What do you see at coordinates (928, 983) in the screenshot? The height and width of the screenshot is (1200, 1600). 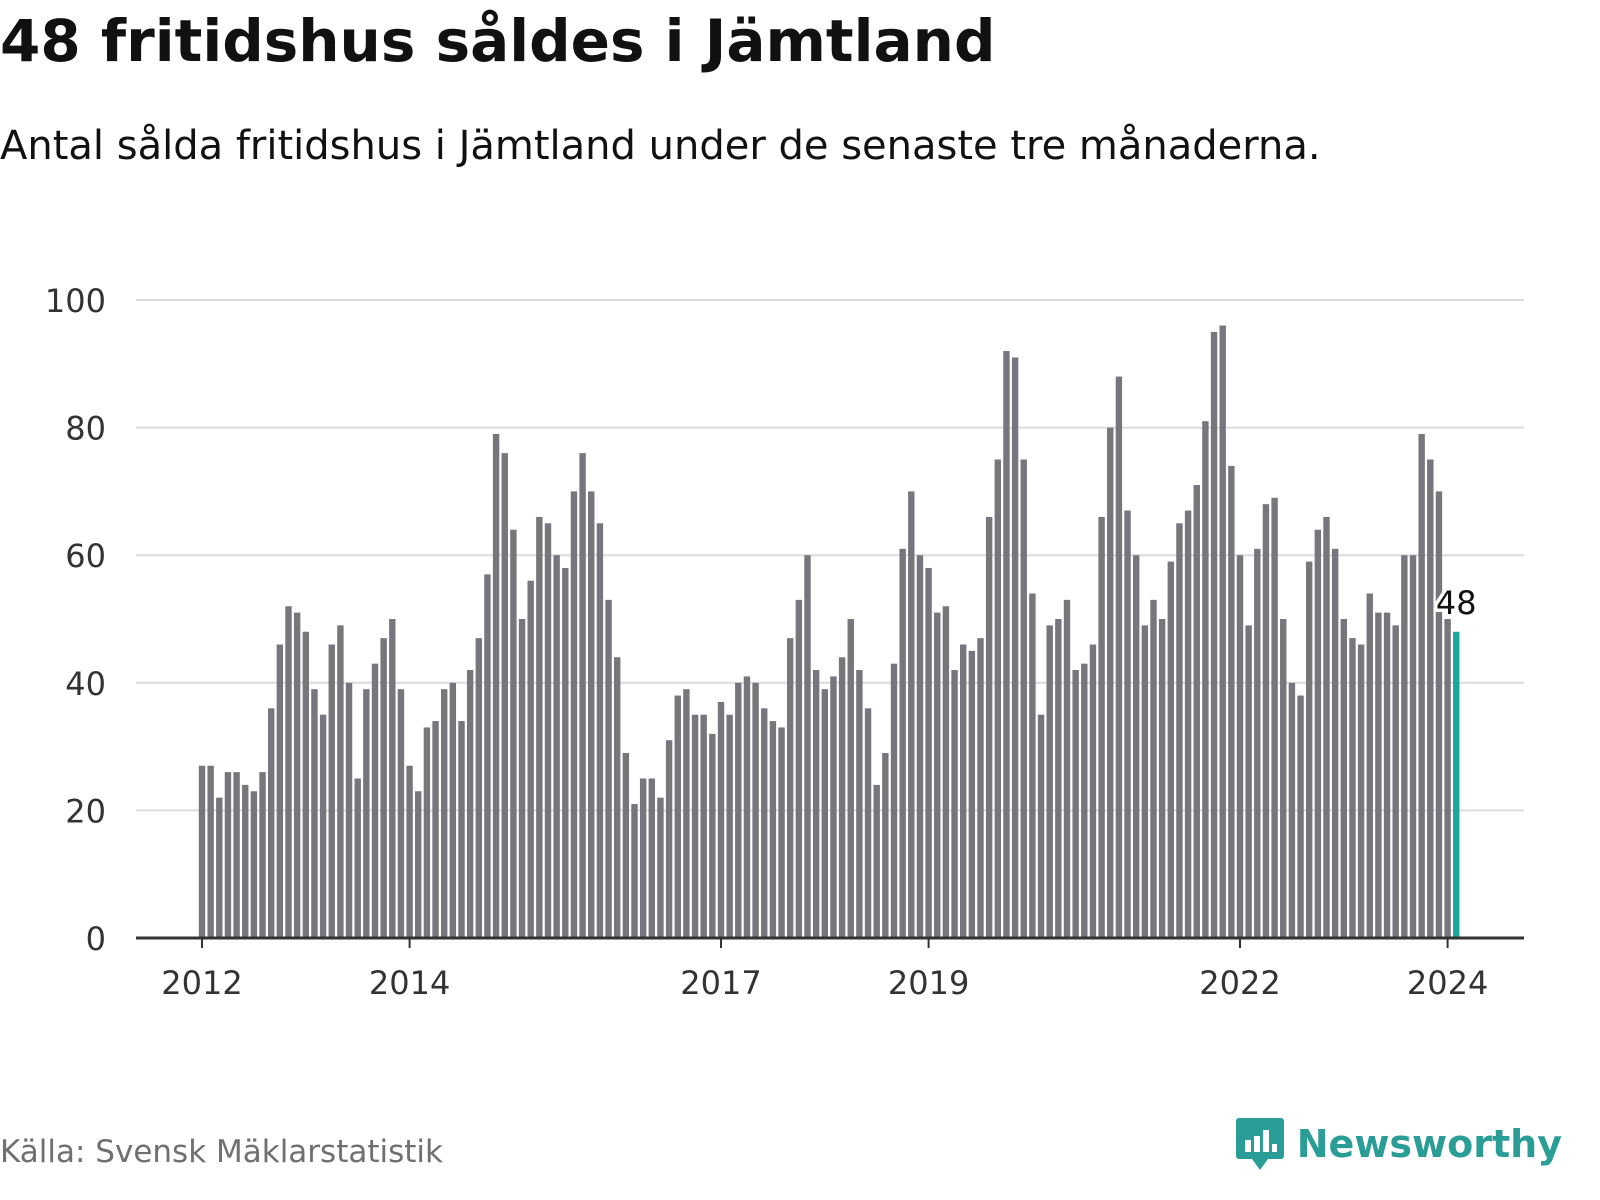 I see `x-tick-label: 2019` at bounding box center [928, 983].